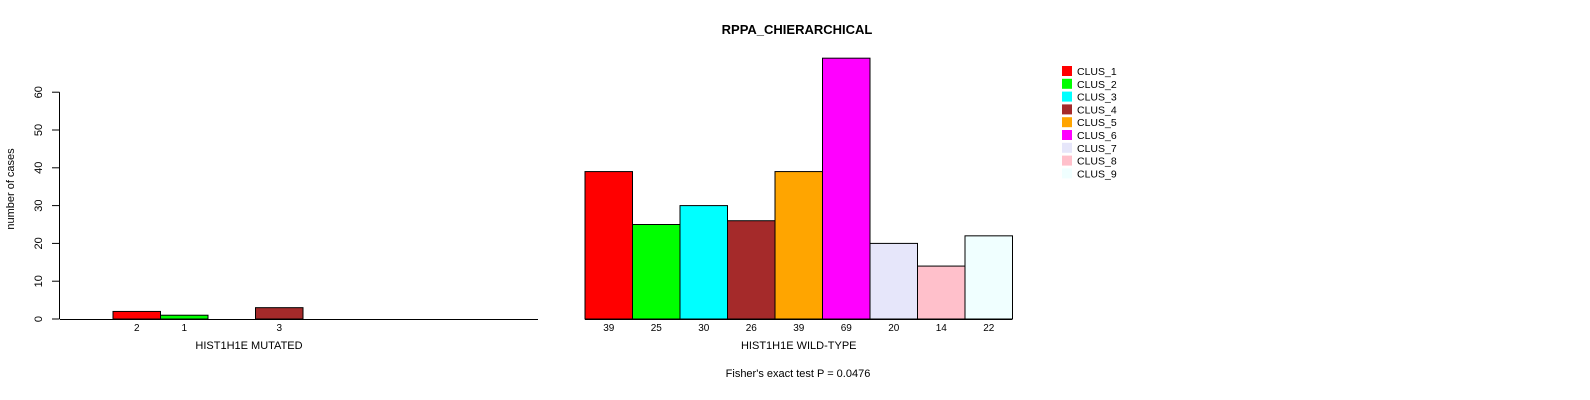 This screenshot has width=1590, height=400. Describe the element at coordinates (39, 168) in the screenshot. I see `y-tick-label: 40` at that location.